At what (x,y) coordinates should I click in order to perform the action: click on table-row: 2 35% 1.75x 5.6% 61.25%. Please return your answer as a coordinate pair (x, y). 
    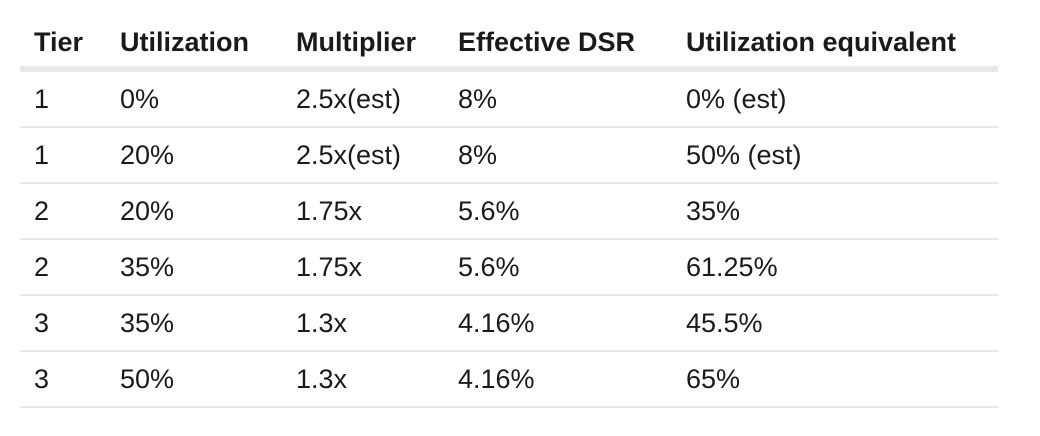
    Looking at the image, I should click on (509, 267).